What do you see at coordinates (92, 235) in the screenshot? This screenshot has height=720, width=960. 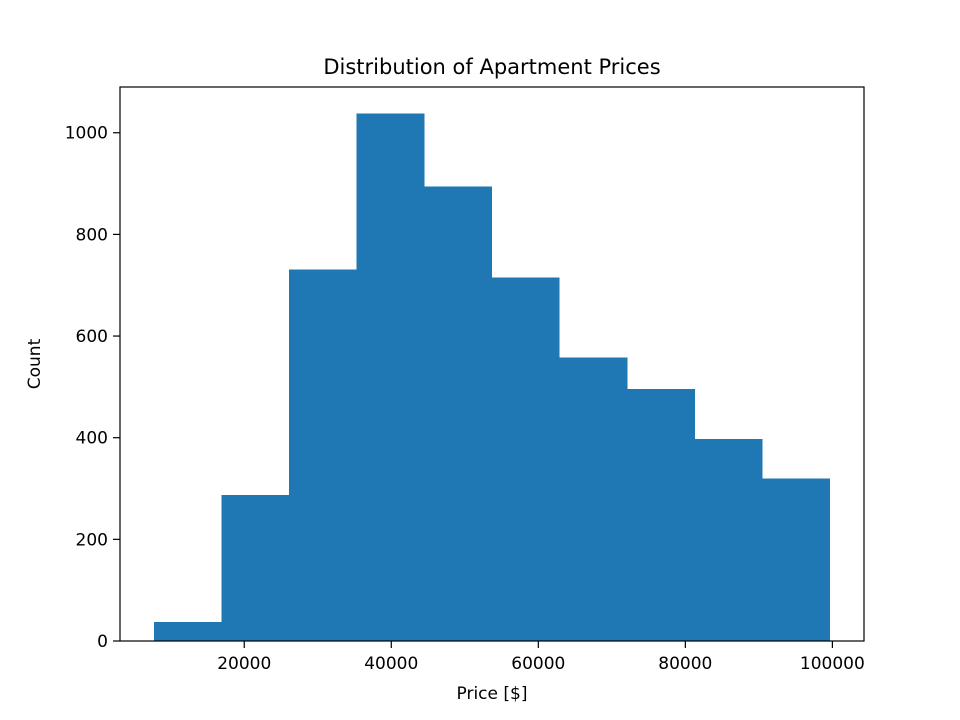 I see `y-tick-label-4: 800` at bounding box center [92, 235].